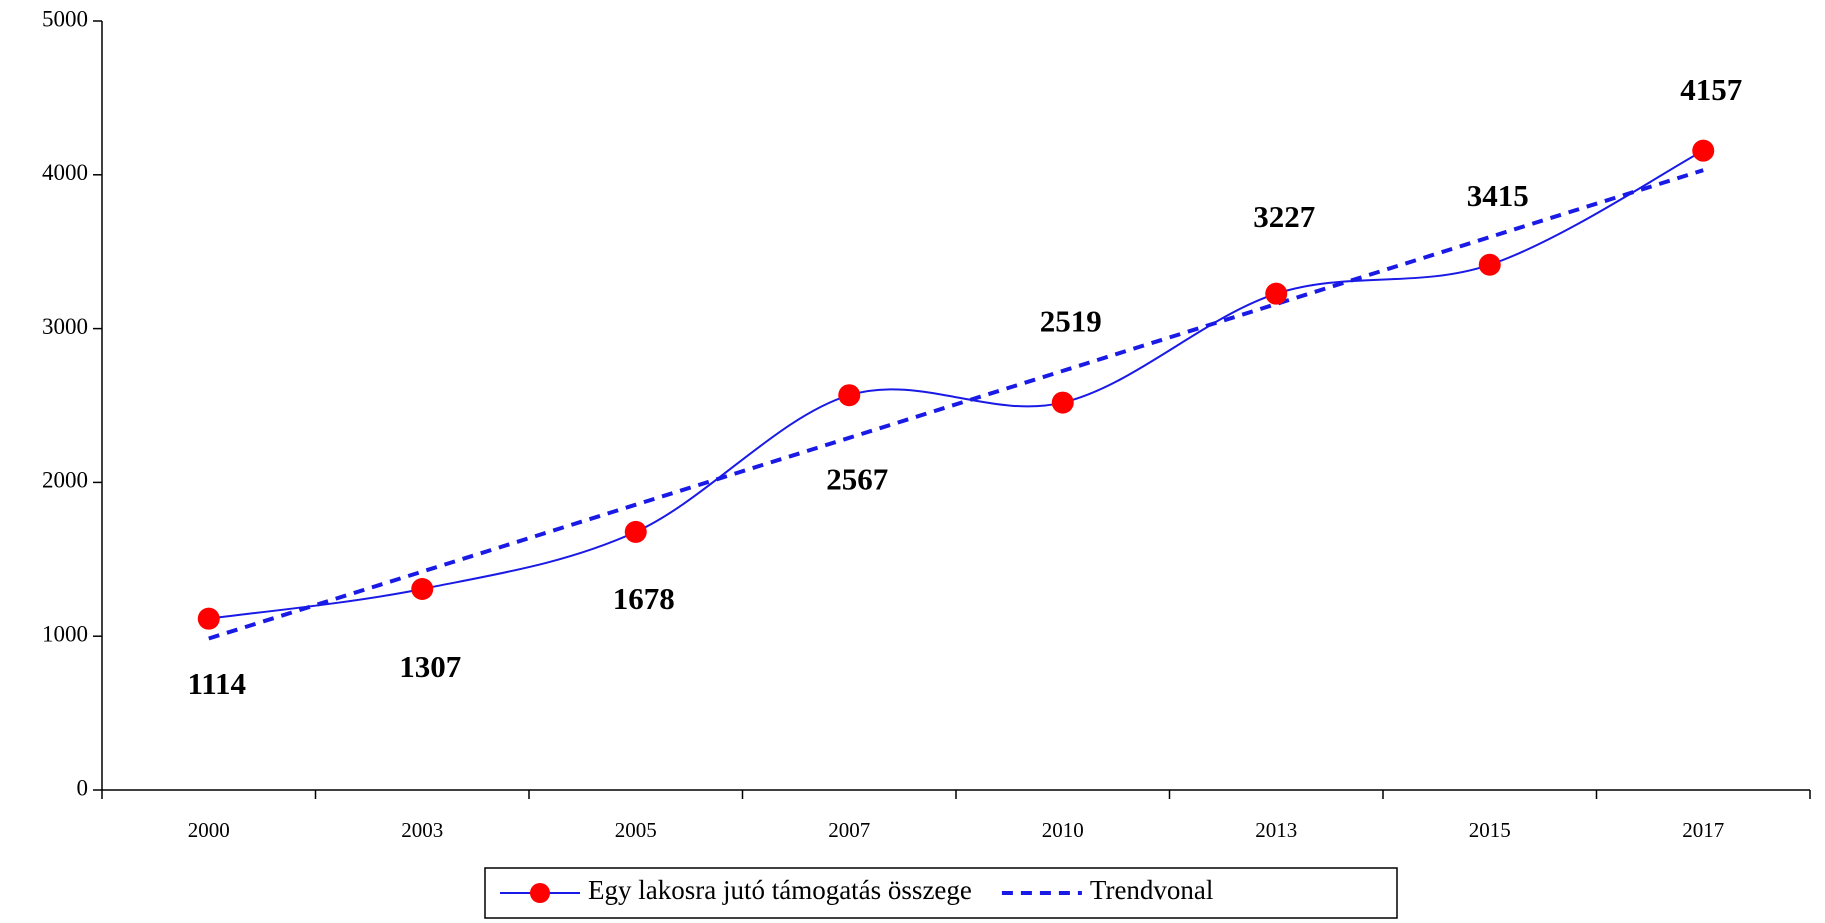  I want to click on data-label: 2519, so click(1071, 321).